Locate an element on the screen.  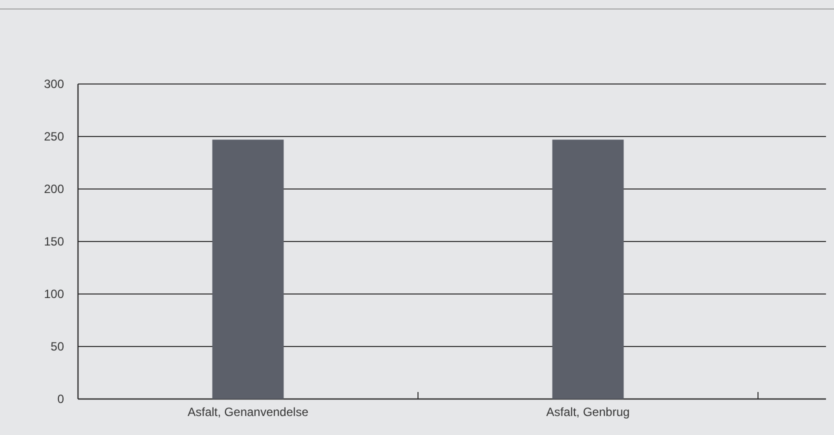
x-tick-label: Asfalt, Genanvendelse is located at coordinates (248, 412).